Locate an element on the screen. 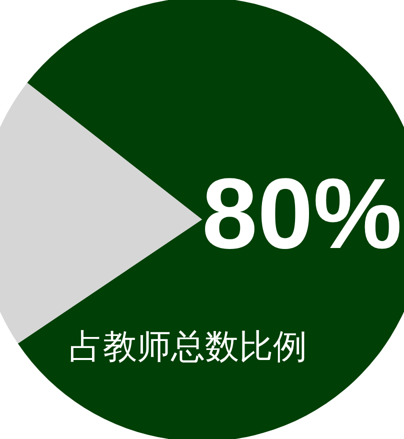 The width and height of the screenshot is (404, 439). data-label: 80% is located at coordinates (302, 214).